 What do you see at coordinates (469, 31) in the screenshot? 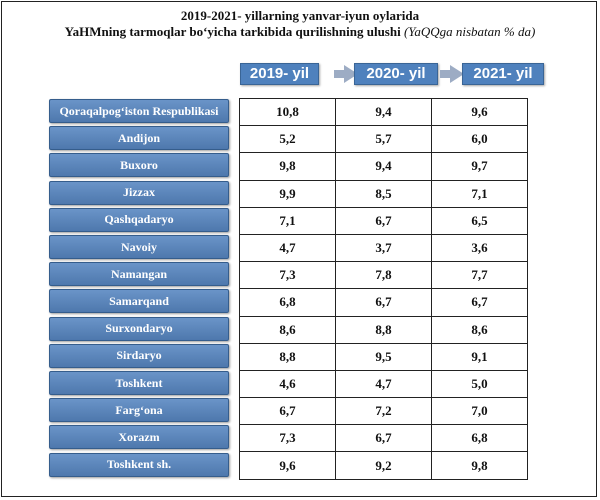
I see `chart-title-unit: (YaQQga nisbatan % da)` at bounding box center [469, 31].